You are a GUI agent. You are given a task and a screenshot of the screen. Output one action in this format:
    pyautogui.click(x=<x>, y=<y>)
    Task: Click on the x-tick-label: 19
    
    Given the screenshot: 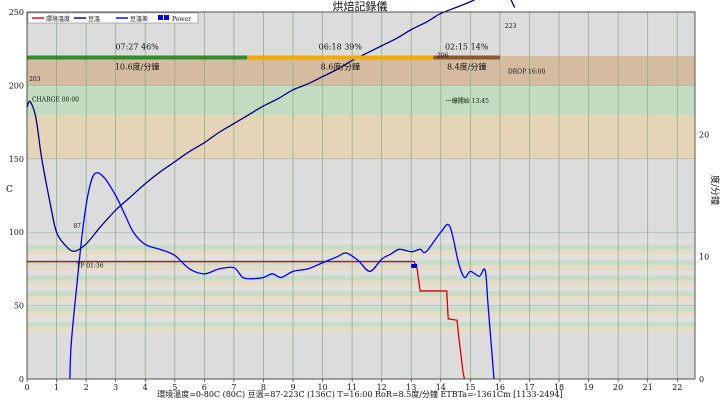 What is the action you would take?
    pyautogui.click(x=588, y=387)
    